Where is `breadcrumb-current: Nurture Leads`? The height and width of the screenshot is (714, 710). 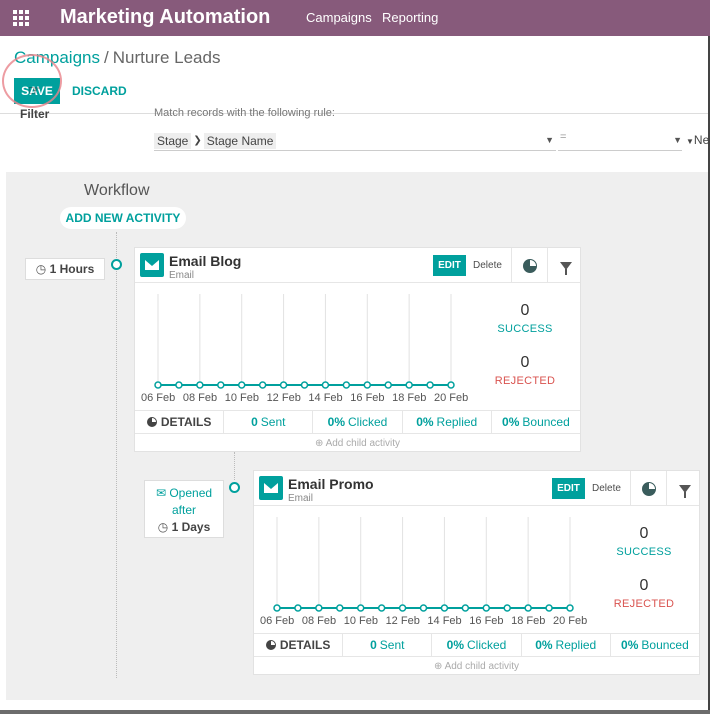 breadcrumb-current: Nurture Leads is located at coordinates (166, 57).